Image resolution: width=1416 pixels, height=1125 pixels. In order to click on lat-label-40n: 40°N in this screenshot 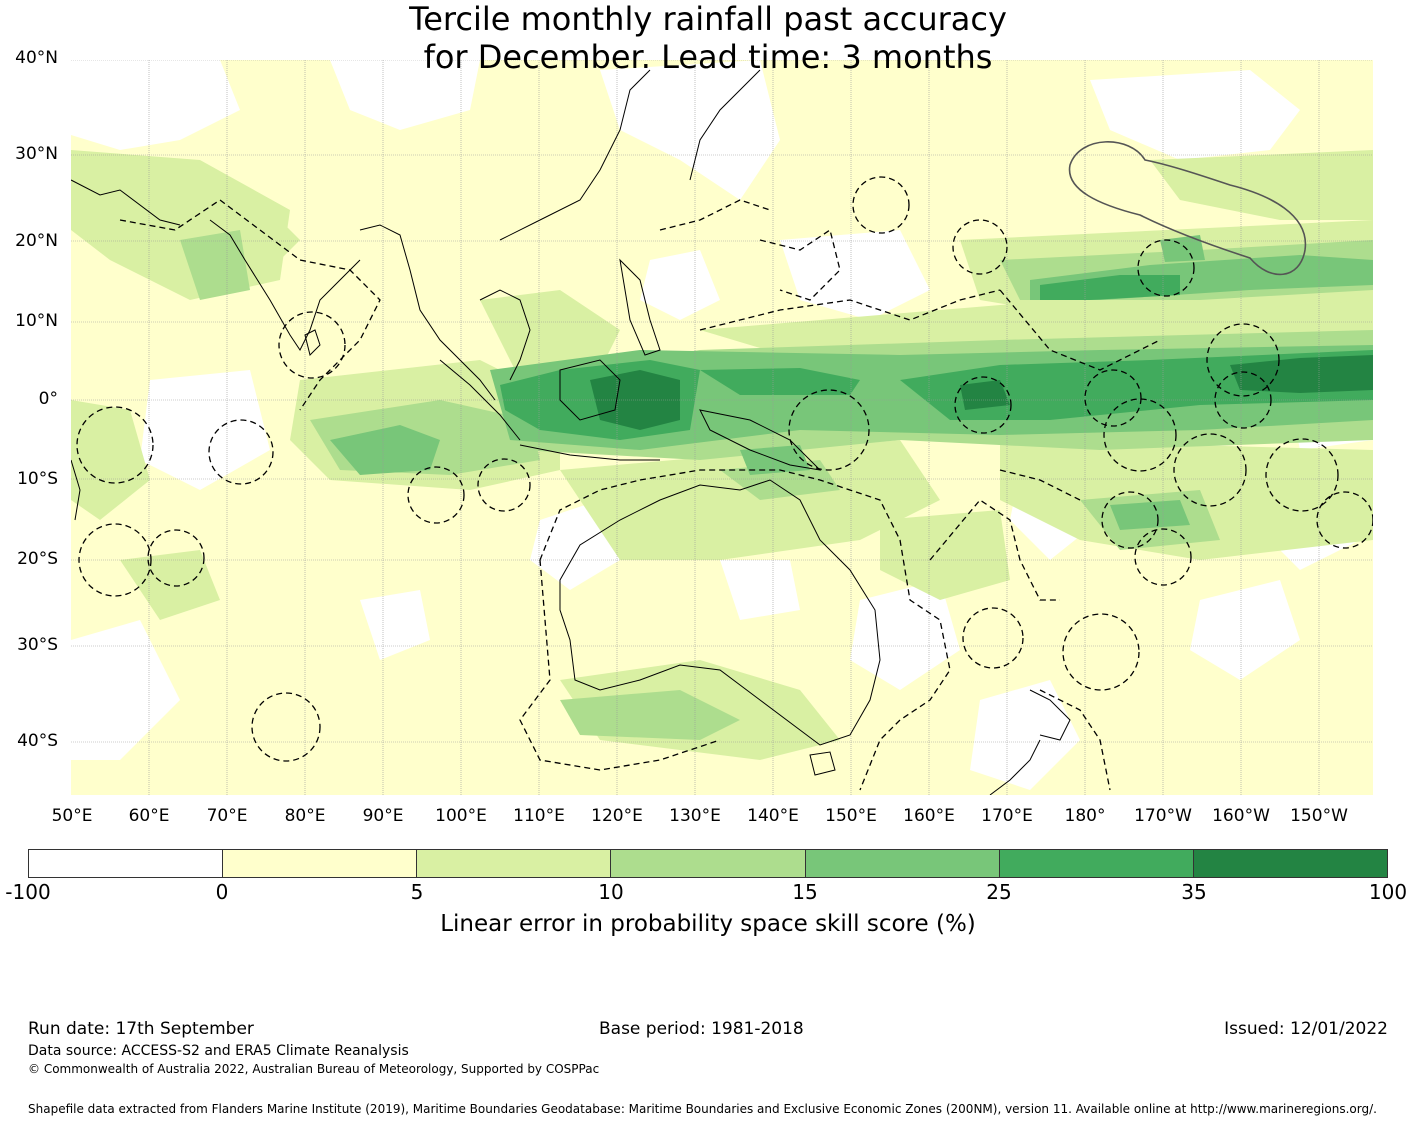, I will do `click(36, 58)`.